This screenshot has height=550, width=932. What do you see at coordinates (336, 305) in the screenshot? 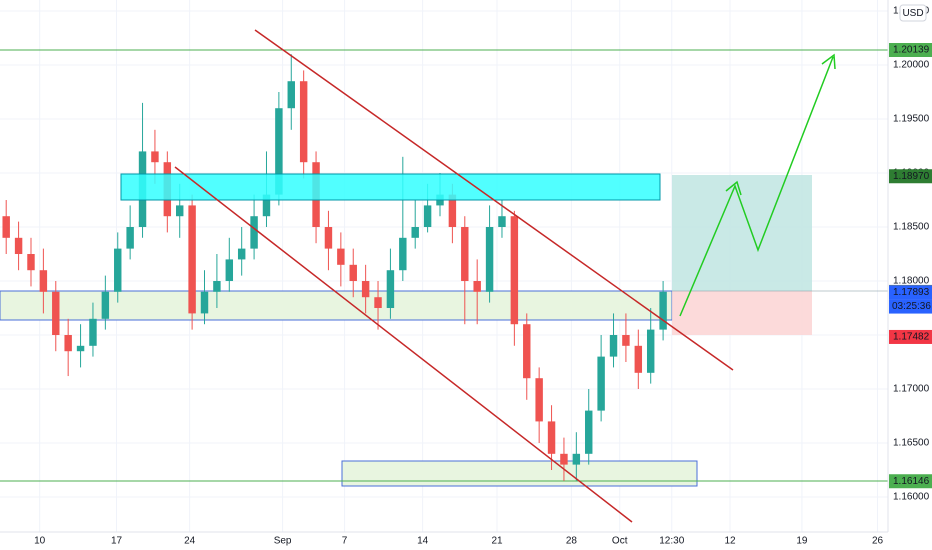
I see `support-zone` at bounding box center [336, 305].